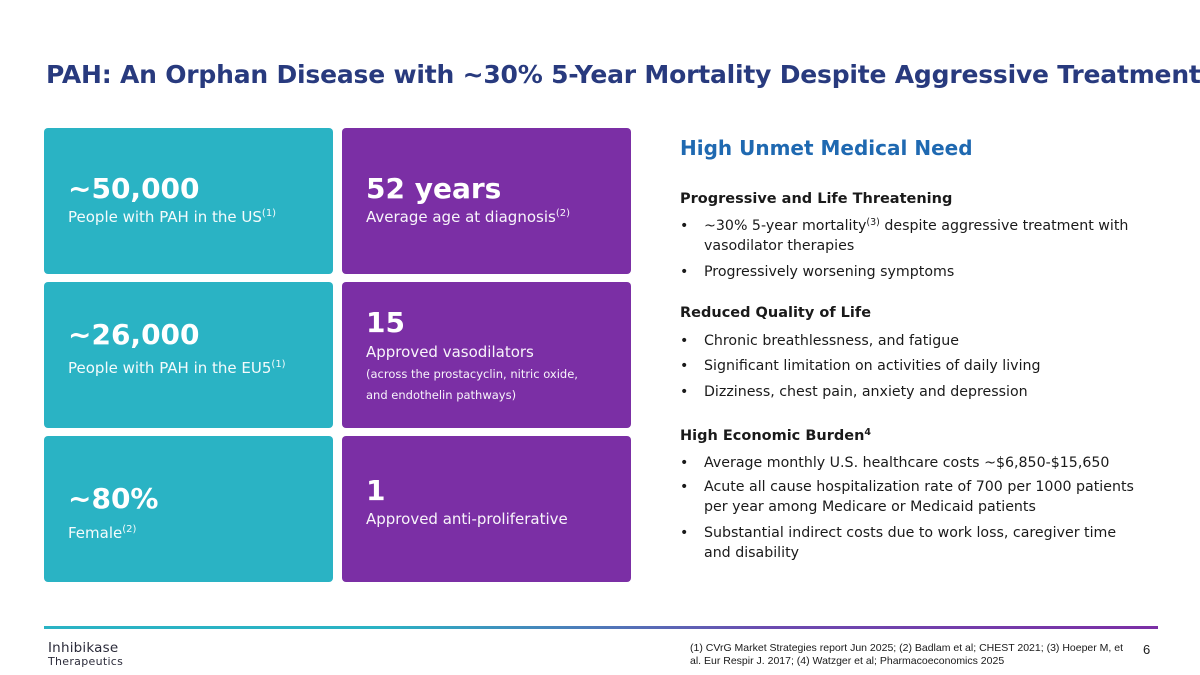 The height and width of the screenshot is (675, 1200). I want to click on stat-card-antiproliferative: 1 Approved anti-proliferative, so click(486, 509).